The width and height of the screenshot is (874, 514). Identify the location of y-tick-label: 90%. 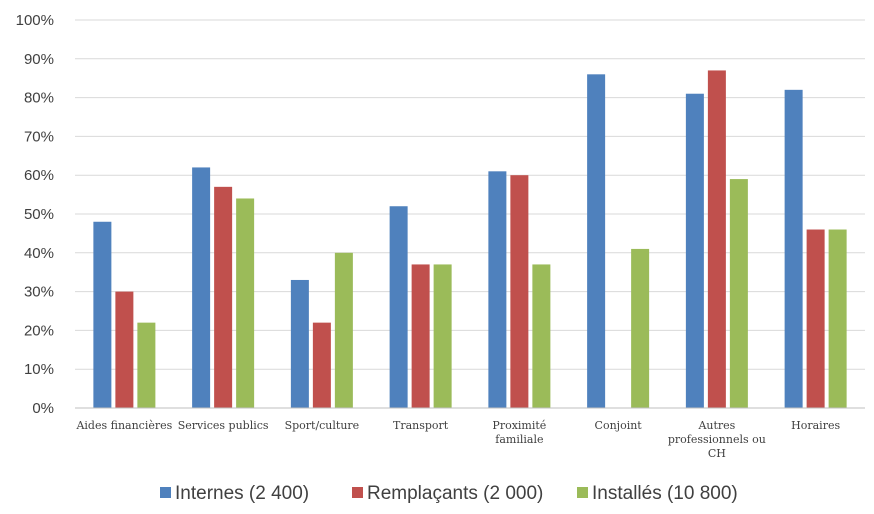
(39, 59).